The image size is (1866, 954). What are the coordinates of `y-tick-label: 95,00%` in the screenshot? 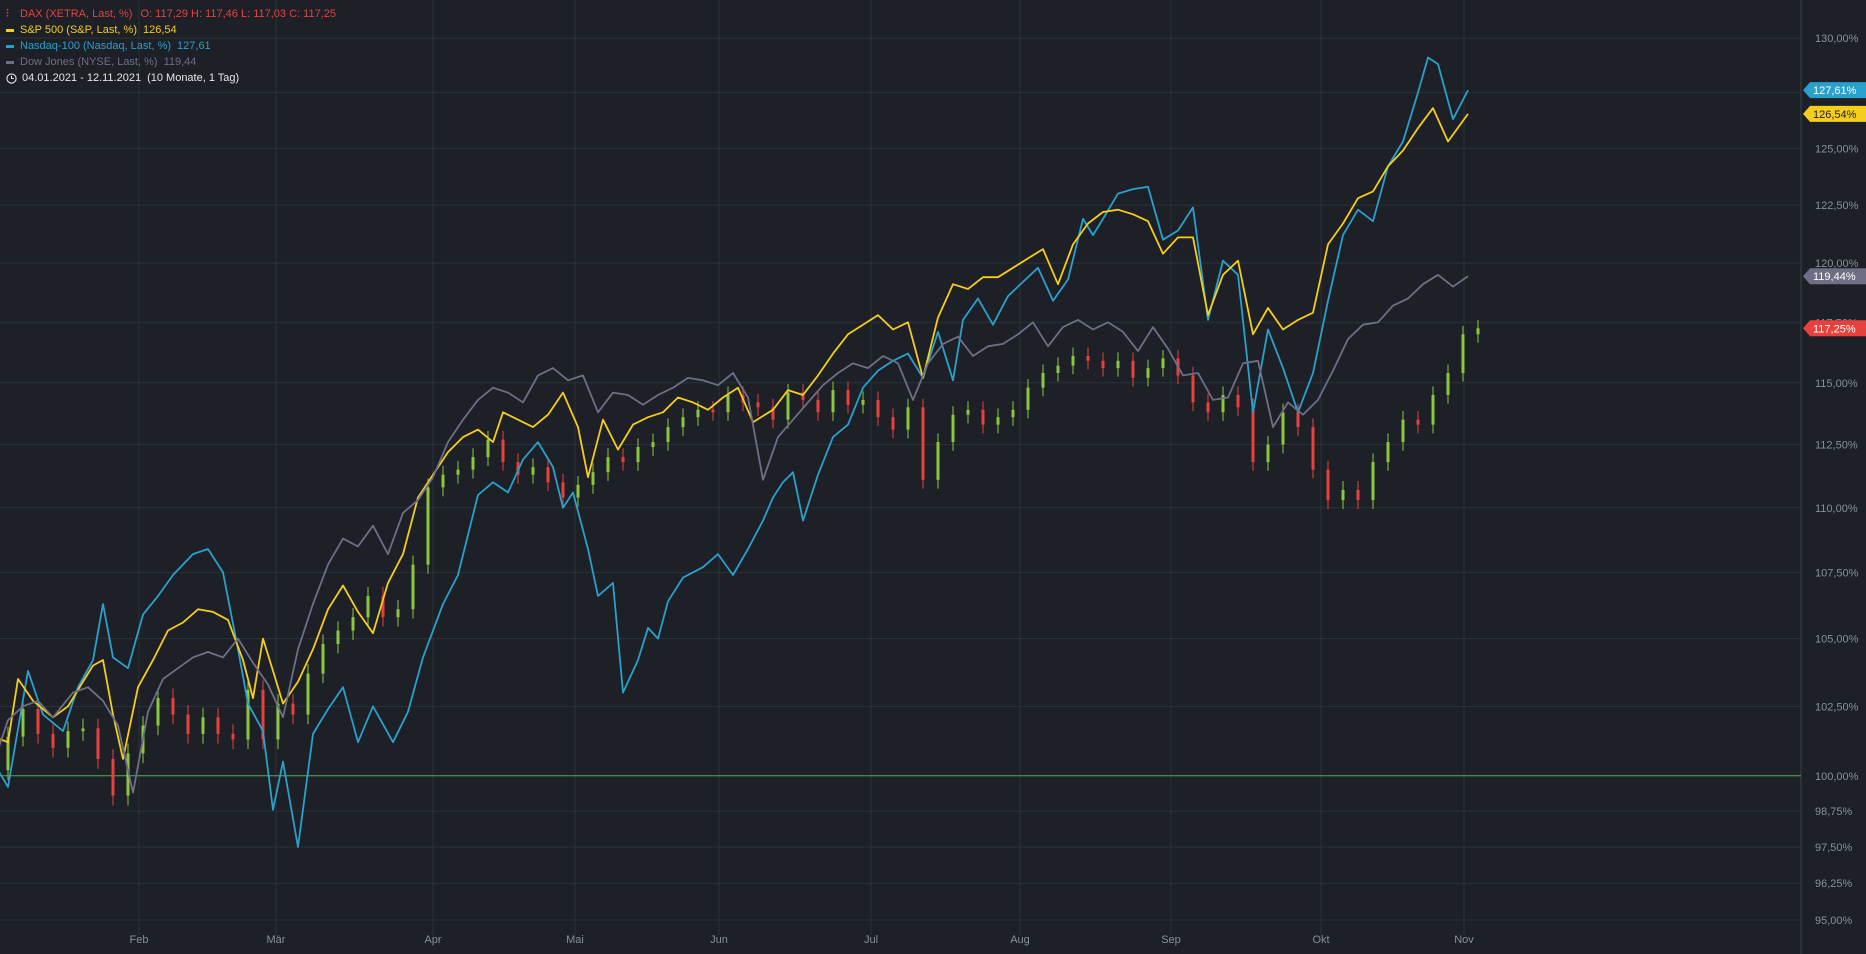 It's located at (1834, 921).